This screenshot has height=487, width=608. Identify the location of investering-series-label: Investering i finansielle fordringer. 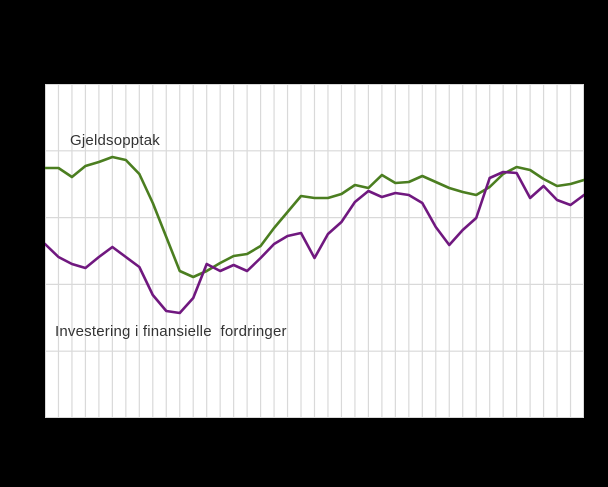
(171, 331).